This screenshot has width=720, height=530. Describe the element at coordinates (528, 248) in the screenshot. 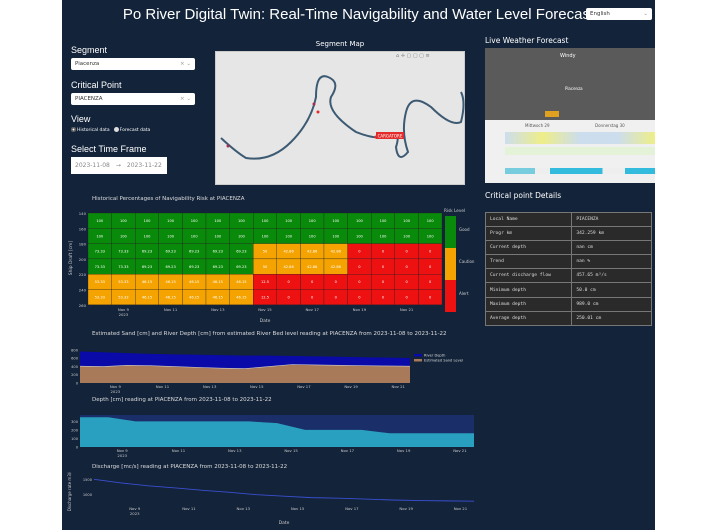

I see `detail-key: Current depth` at that location.